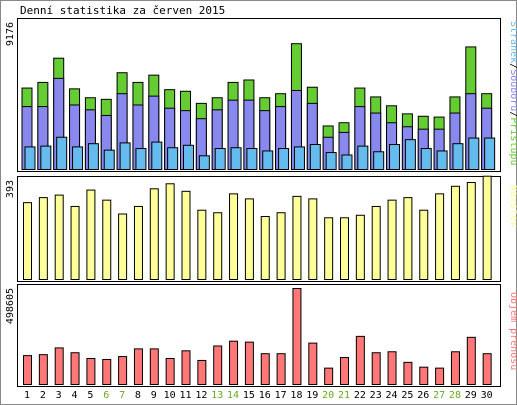  What do you see at coordinates (90, 395) in the screenshot?
I see `day-label: 5` at bounding box center [90, 395].